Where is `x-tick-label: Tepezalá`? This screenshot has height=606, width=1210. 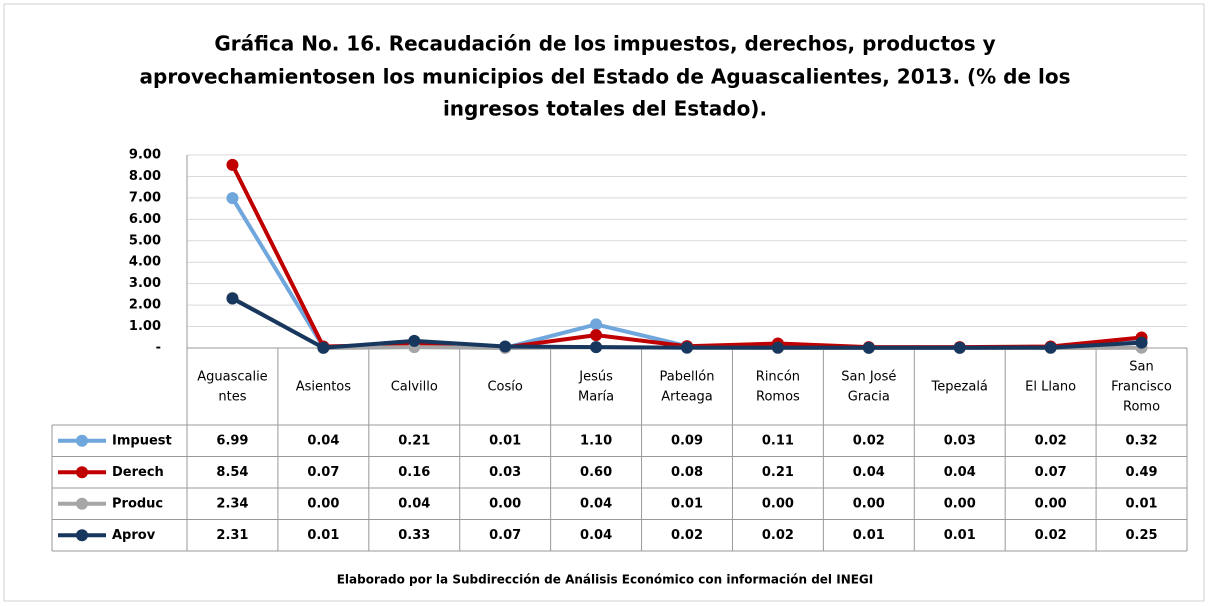 x-tick-label: Tepezalá is located at coordinates (959, 386).